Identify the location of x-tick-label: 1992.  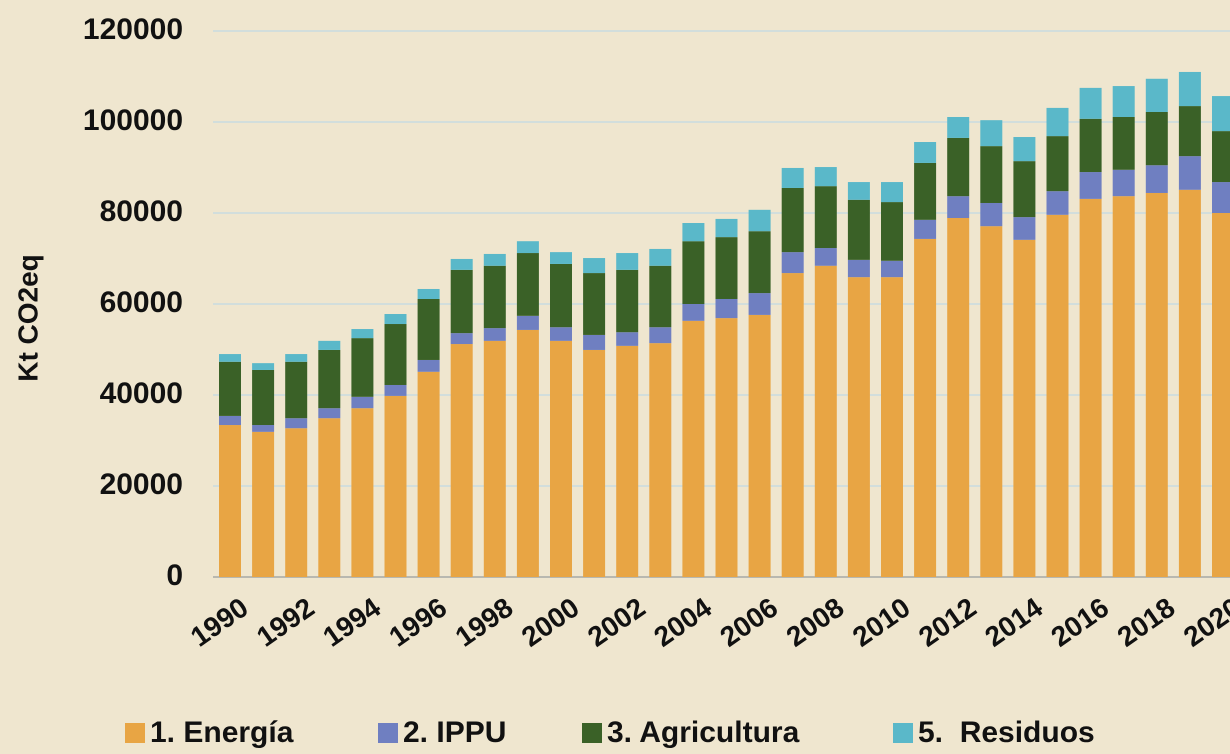
(285, 622).